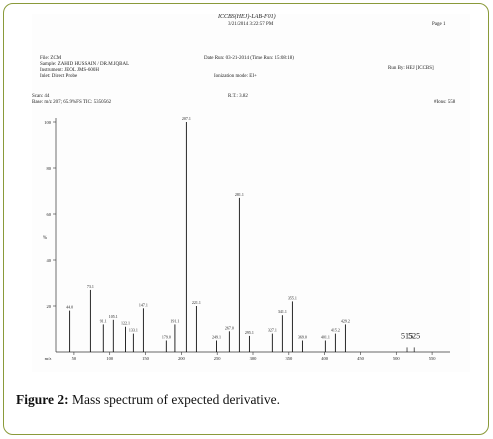 The image size is (493, 439). What do you see at coordinates (239, 194) in the screenshot?
I see `peak-label: 281.1` at bounding box center [239, 194].